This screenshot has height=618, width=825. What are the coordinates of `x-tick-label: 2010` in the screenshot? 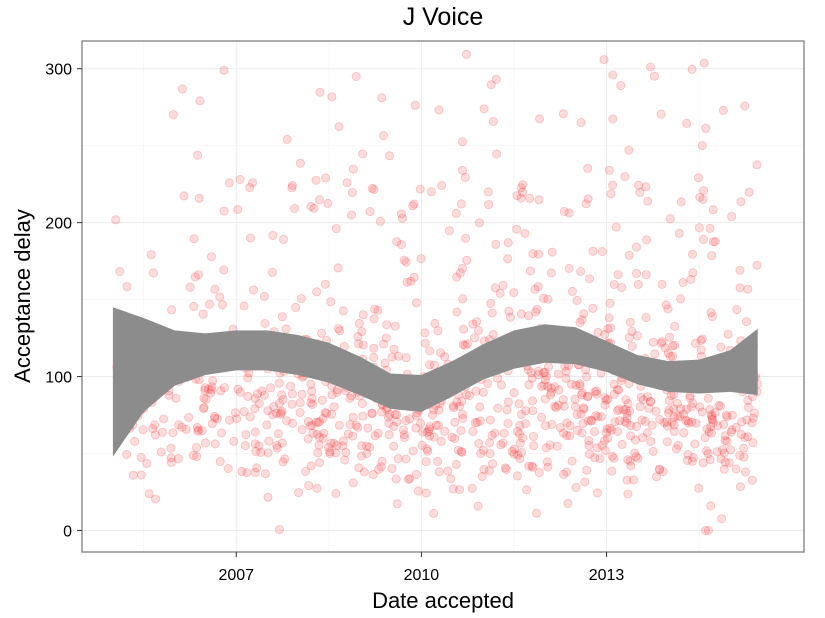 It's located at (422, 575).